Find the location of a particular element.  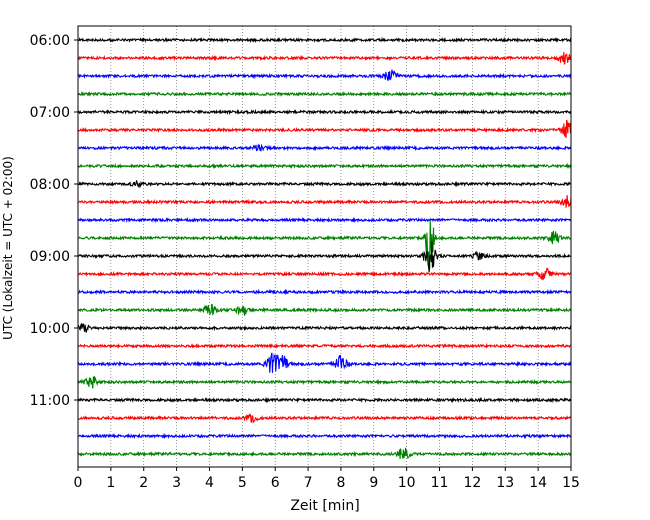

x-tick-label: 10 is located at coordinates (407, 483).